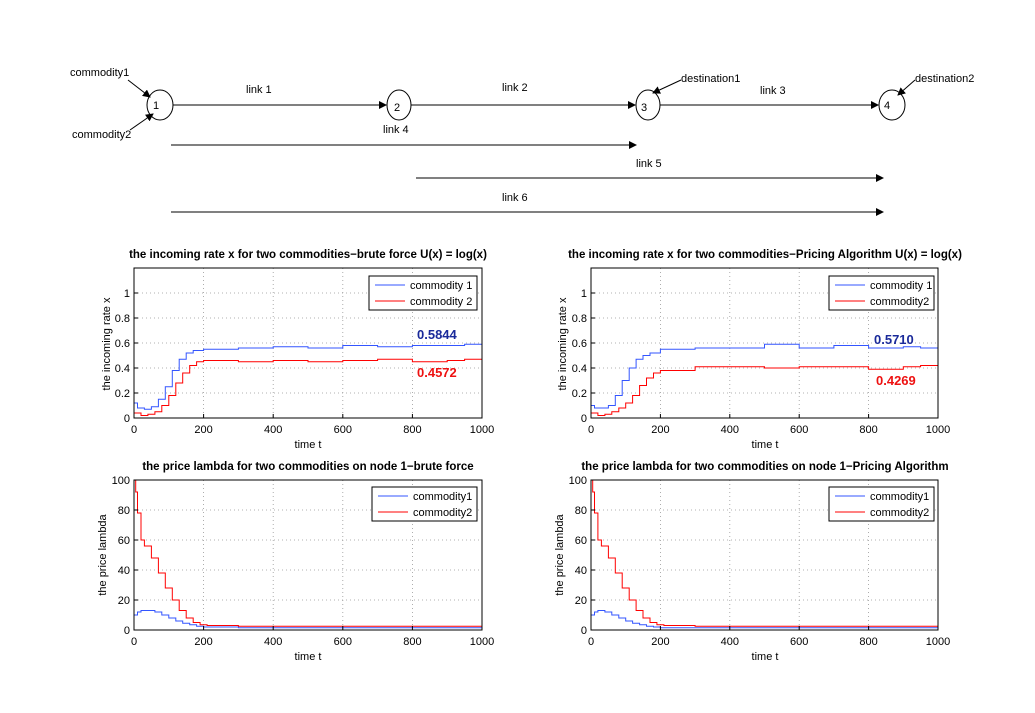 The height and width of the screenshot is (713, 1035). Describe the element at coordinates (139, 88) in the screenshot. I see `commodity1-arrow` at that location.